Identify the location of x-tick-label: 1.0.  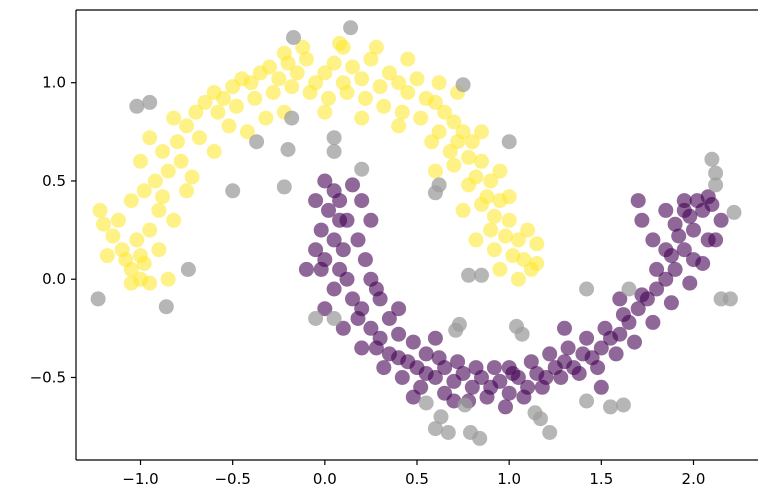
(509, 479).